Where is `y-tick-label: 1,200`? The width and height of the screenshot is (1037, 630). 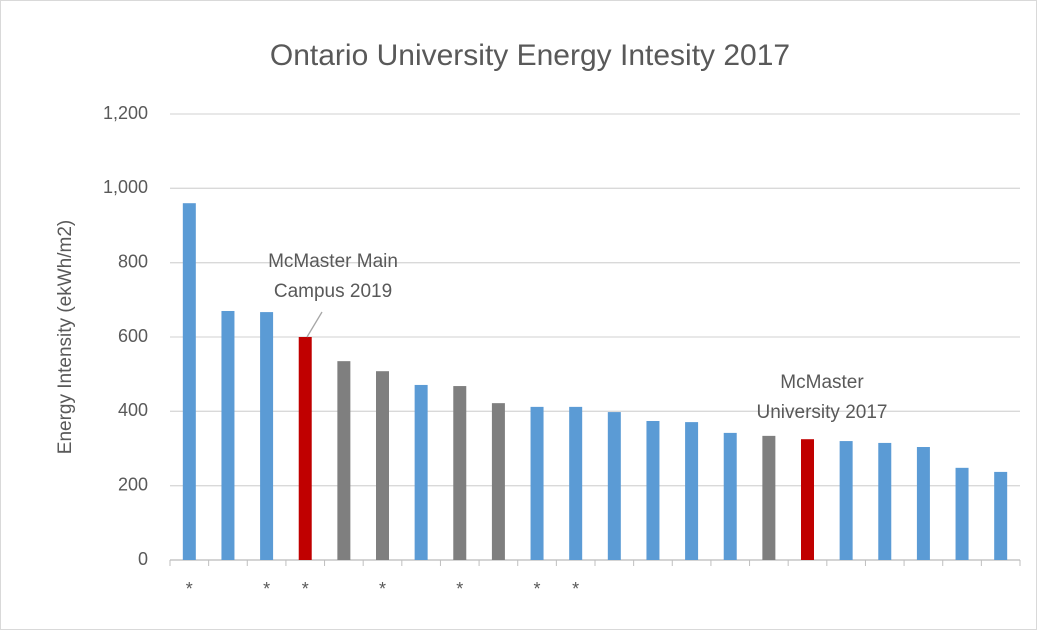 y-tick-label: 1,200 is located at coordinates (125, 113).